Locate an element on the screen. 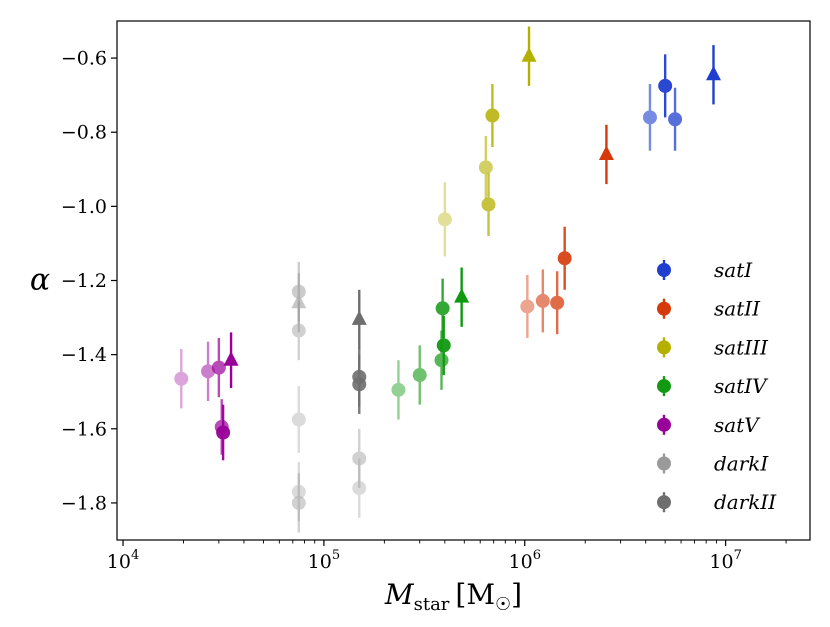  y-tick-label: −1.0 is located at coordinates (84, 207).